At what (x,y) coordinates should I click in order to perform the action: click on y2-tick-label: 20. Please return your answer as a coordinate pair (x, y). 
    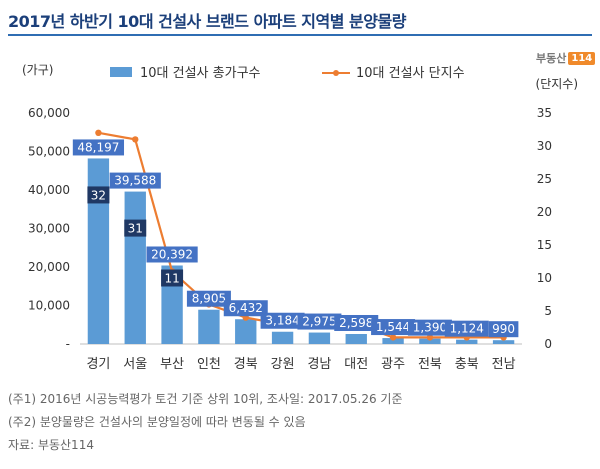
    Looking at the image, I should click on (544, 212).